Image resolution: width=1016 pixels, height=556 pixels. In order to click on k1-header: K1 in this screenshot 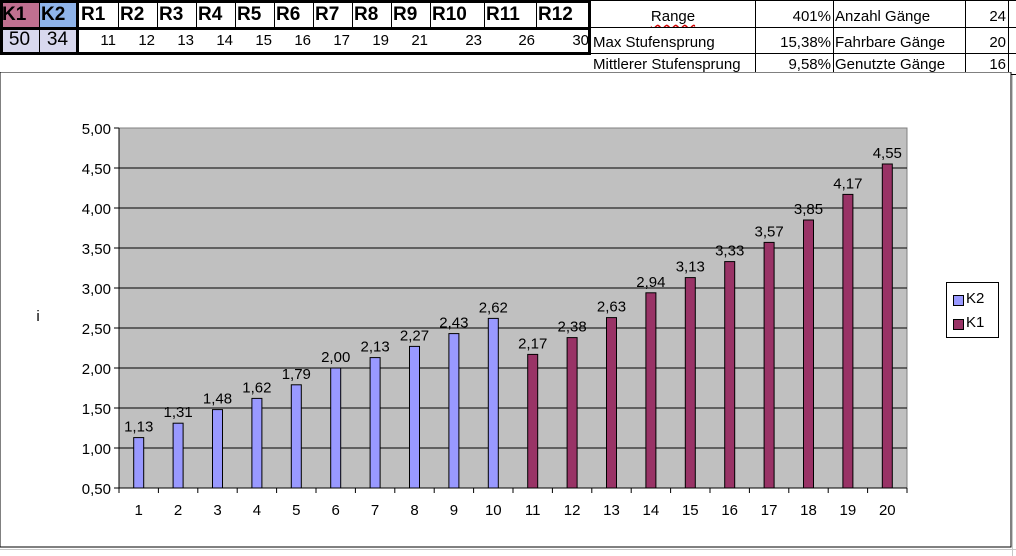, I will do `click(19, 15)`.